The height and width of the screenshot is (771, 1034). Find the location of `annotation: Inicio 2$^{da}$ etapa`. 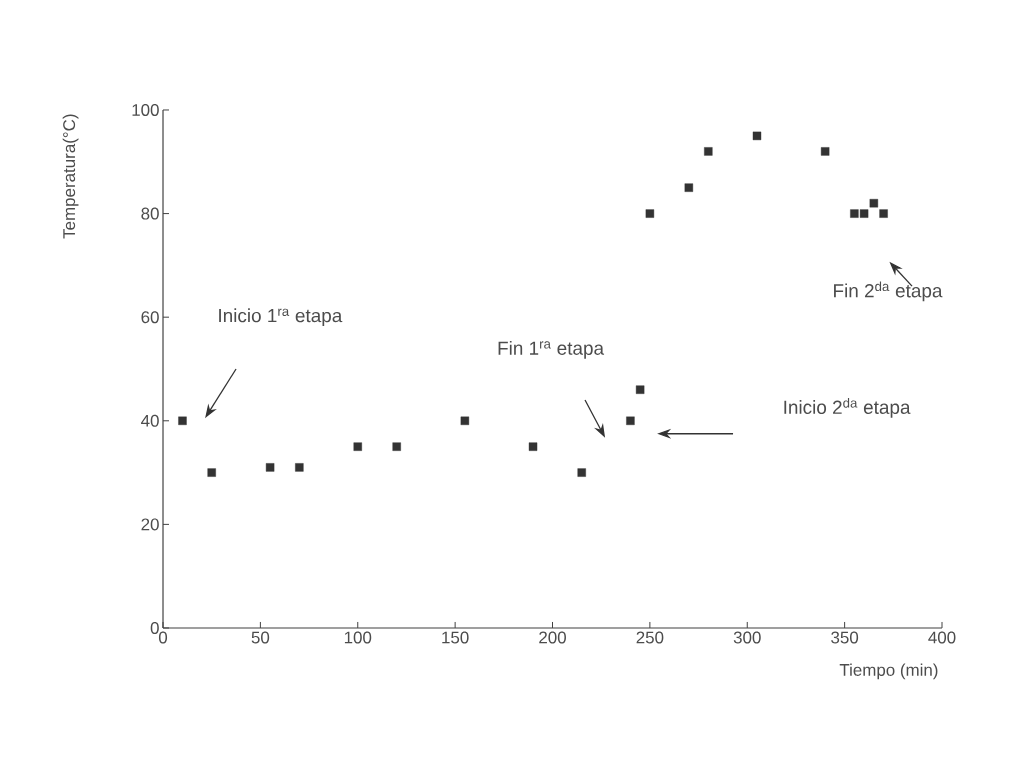

annotation: Inicio 2$^{da}$ etapa is located at coordinates (847, 407).